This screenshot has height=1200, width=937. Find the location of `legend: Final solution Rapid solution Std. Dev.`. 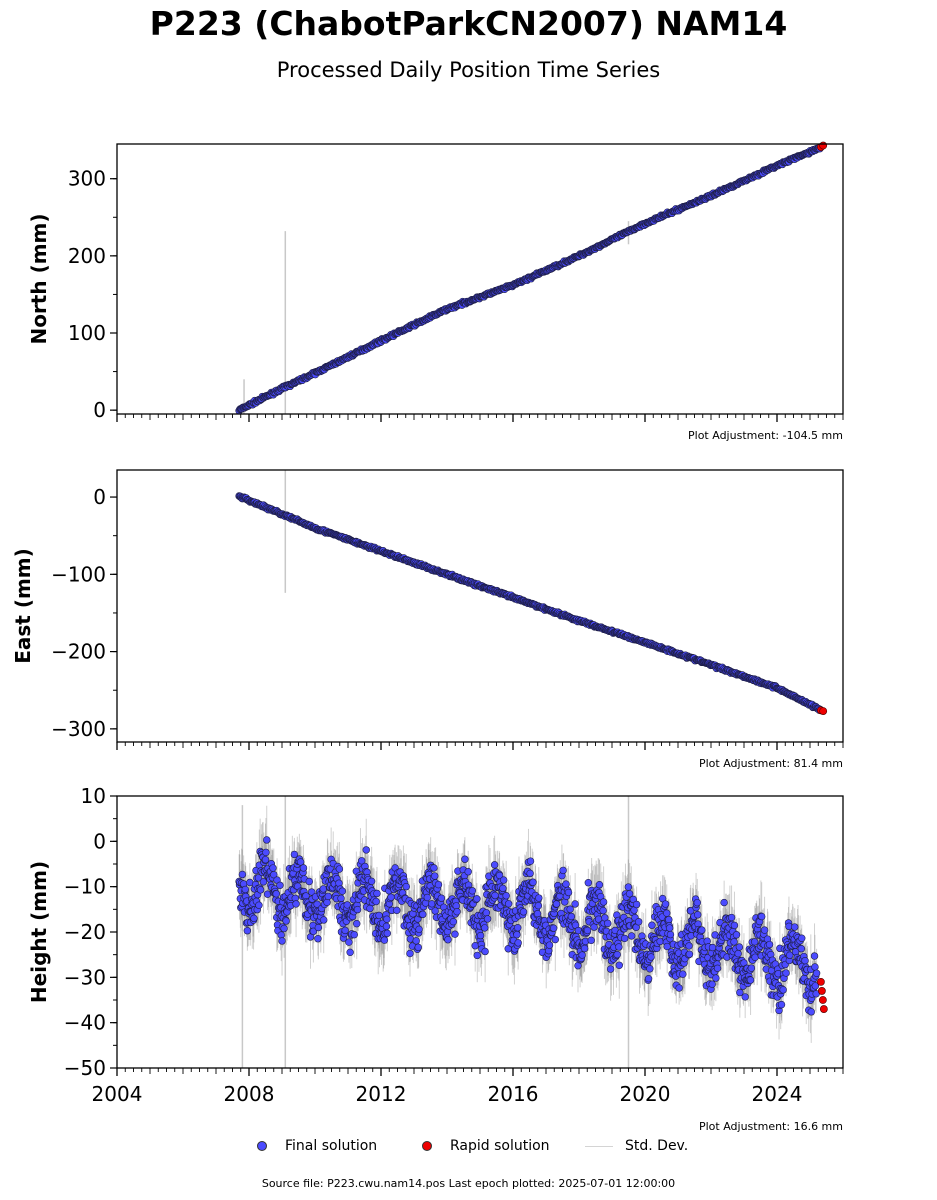

legend: Final solution Rapid solution Std. Dev. is located at coordinates (468, 1148).